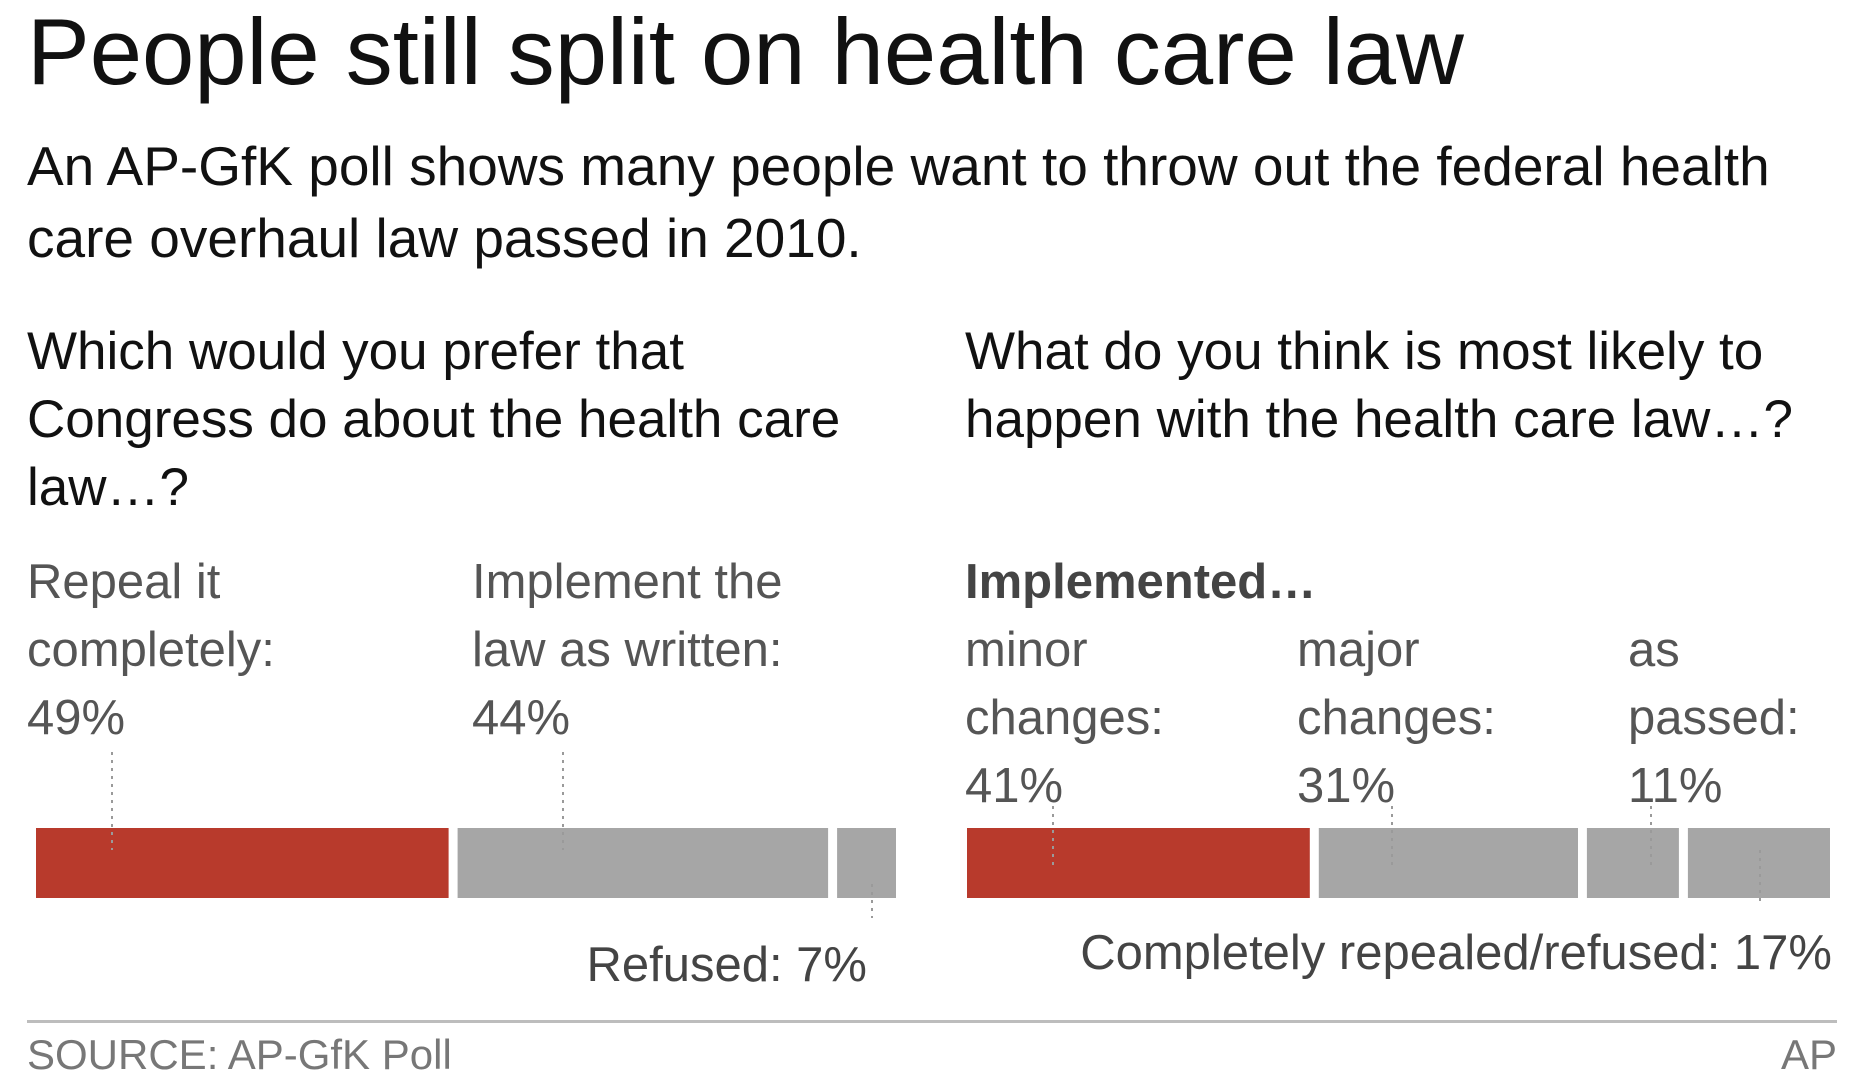 Image resolution: width=1862 pixels, height=1080 pixels. Describe the element at coordinates (1456, 953) in the screenshot. I see `label-repealed-refused: Completely repealed/refused: 17%` at that location.